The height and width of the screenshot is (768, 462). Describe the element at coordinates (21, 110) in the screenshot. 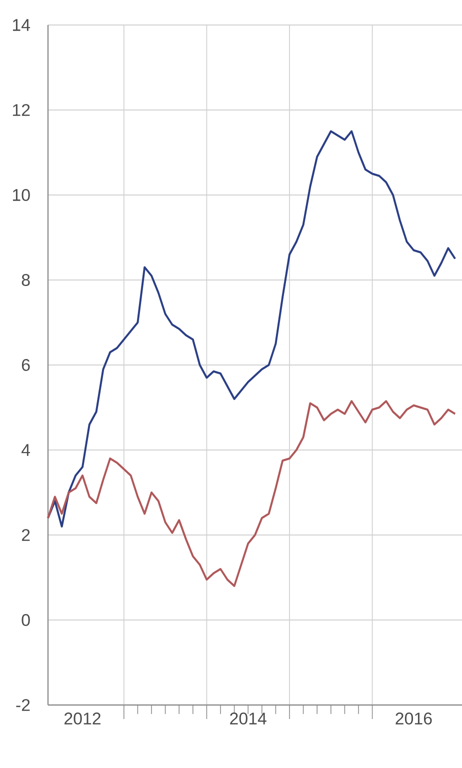

I see `y-tick-label: 12` at that location.